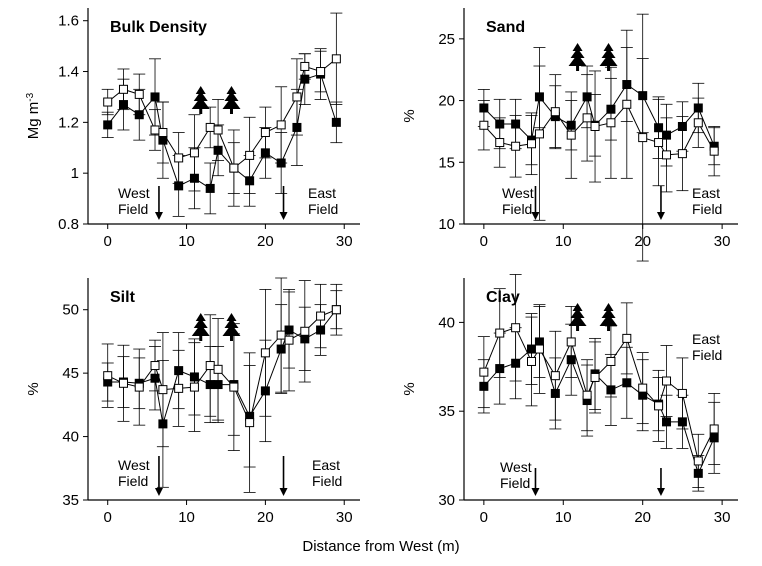 This screenshot has height=566, width=762. Describe the element at coordinates (722, 517) in the screenshot. I see `x-tick-label: 30` at that location.